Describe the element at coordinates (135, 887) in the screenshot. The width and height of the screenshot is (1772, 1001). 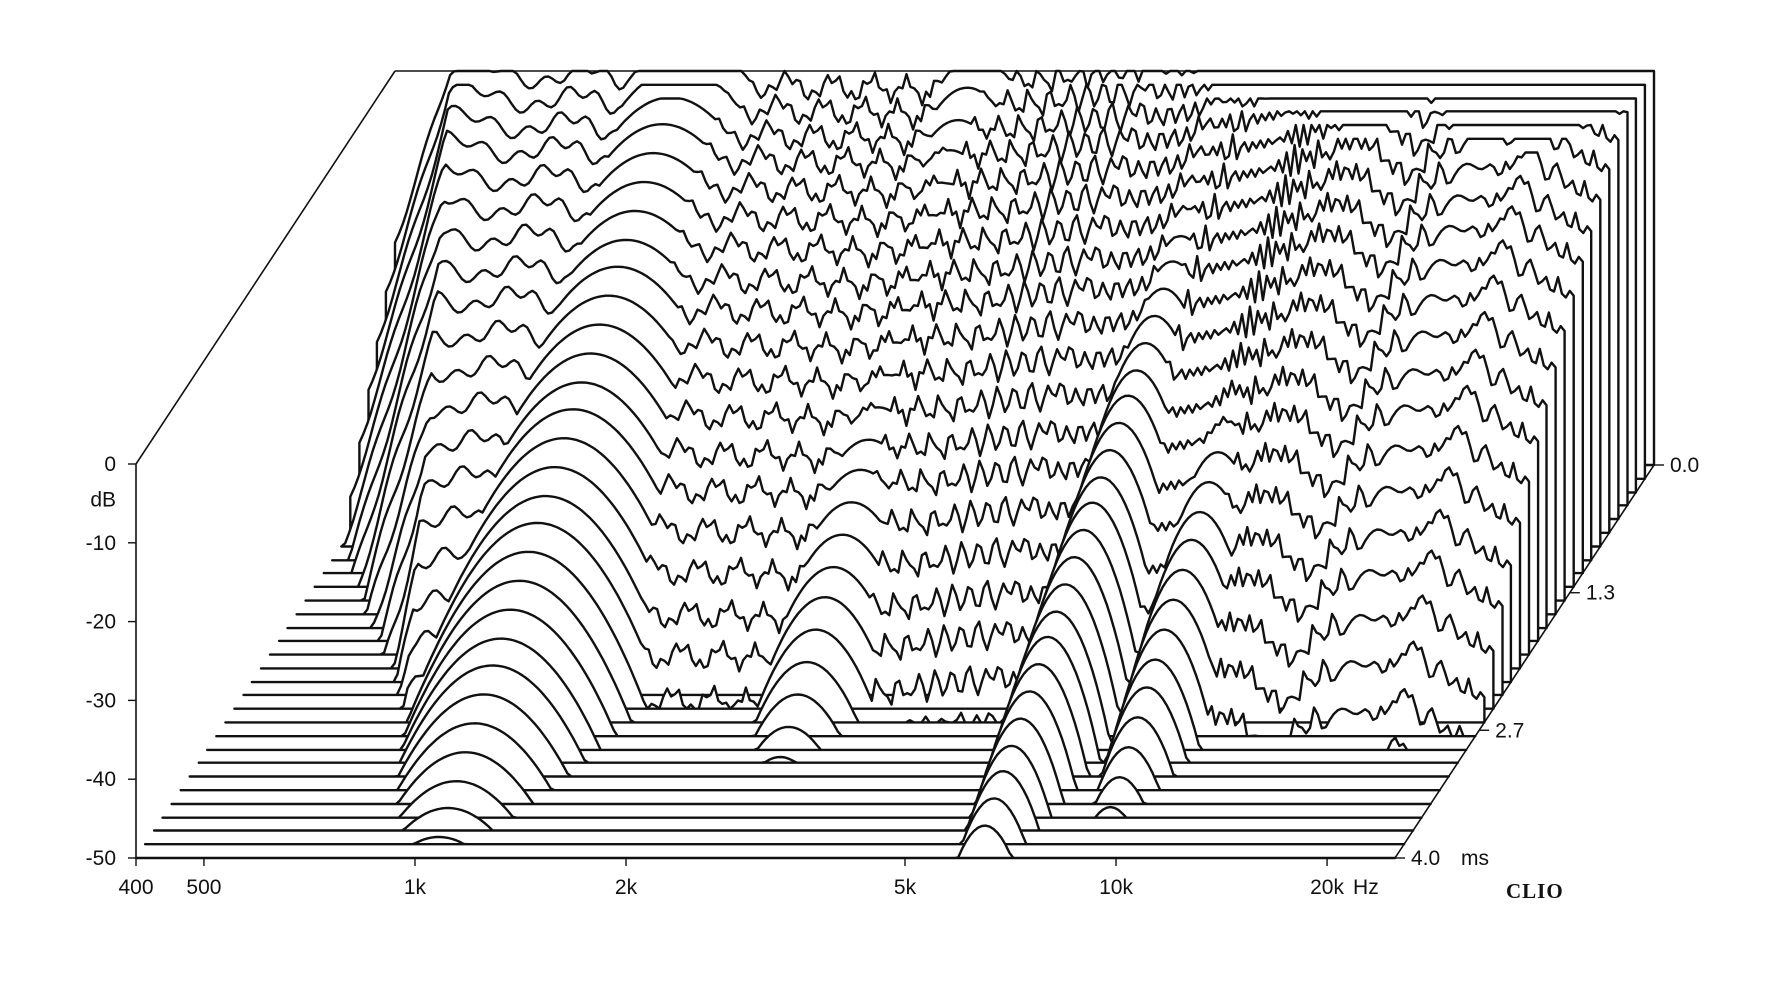
I see `x-tick-label: 400` at that location.